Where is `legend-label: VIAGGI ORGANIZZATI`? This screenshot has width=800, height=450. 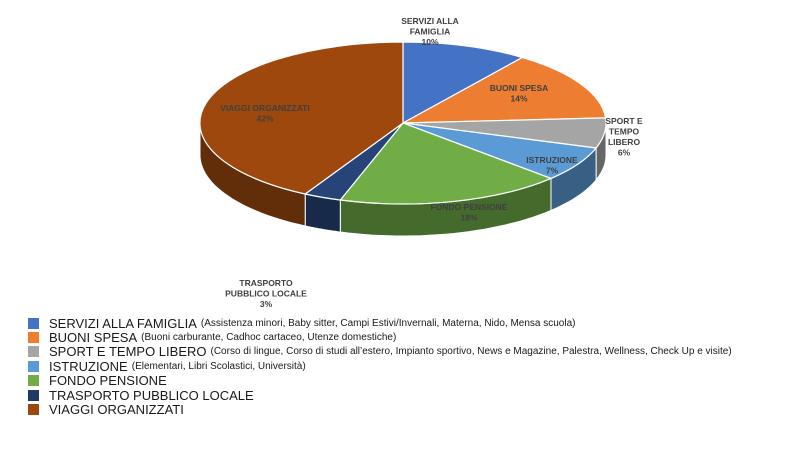
legend-label: VIAGGI ORGANIZZATI is located at coordinates (116, 410).